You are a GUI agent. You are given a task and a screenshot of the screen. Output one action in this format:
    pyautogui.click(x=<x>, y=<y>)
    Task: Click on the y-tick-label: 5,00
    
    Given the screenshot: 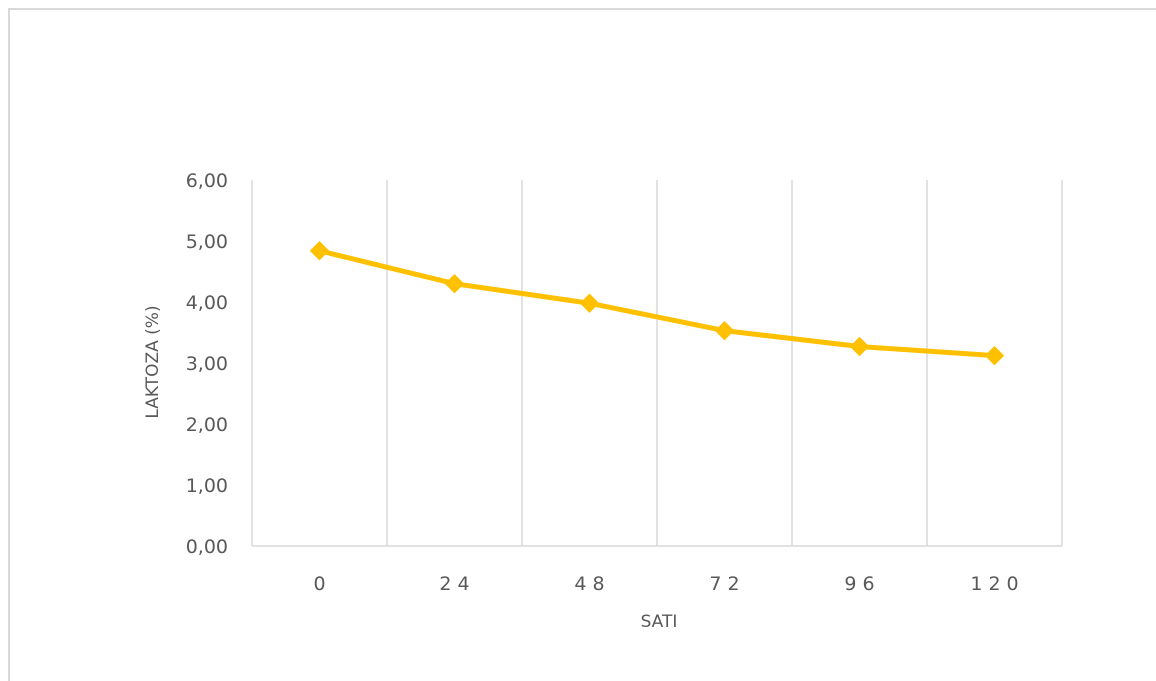 What is the action you would take?
    pyautogui.click(x=207, y=242)
    